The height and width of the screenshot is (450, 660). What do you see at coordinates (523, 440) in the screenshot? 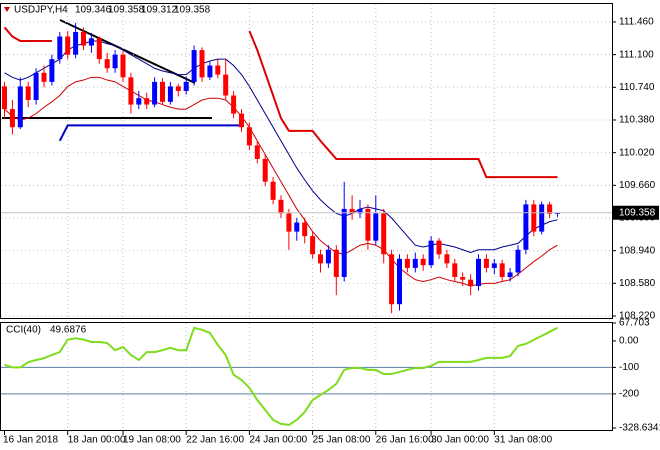
I see `x-tick-label: 31 Jan 08:00` at bounding box center [523, 440].